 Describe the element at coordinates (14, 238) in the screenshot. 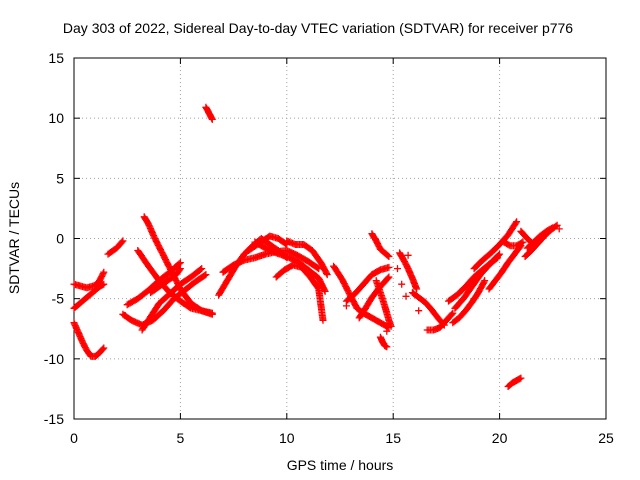

I see `y-axis-label: SDTVAR / TECUs` at that location.